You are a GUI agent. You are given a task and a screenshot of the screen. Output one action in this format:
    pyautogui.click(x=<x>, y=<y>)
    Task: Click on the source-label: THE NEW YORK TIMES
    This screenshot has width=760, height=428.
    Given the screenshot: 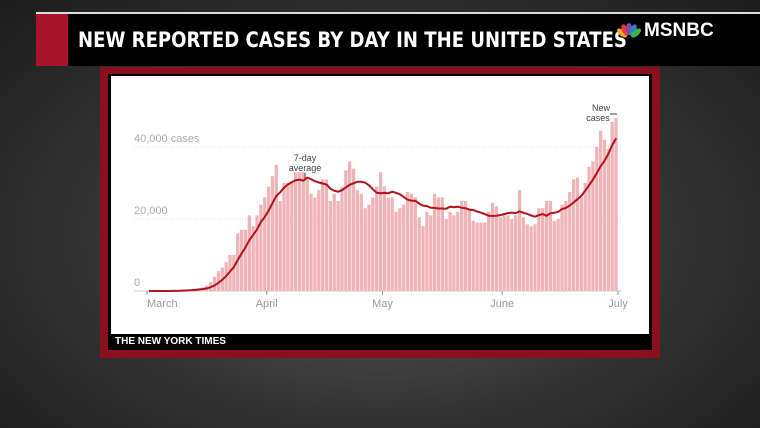 What is the action you would take?
    pyautogui.click(x=175, y=342)
    